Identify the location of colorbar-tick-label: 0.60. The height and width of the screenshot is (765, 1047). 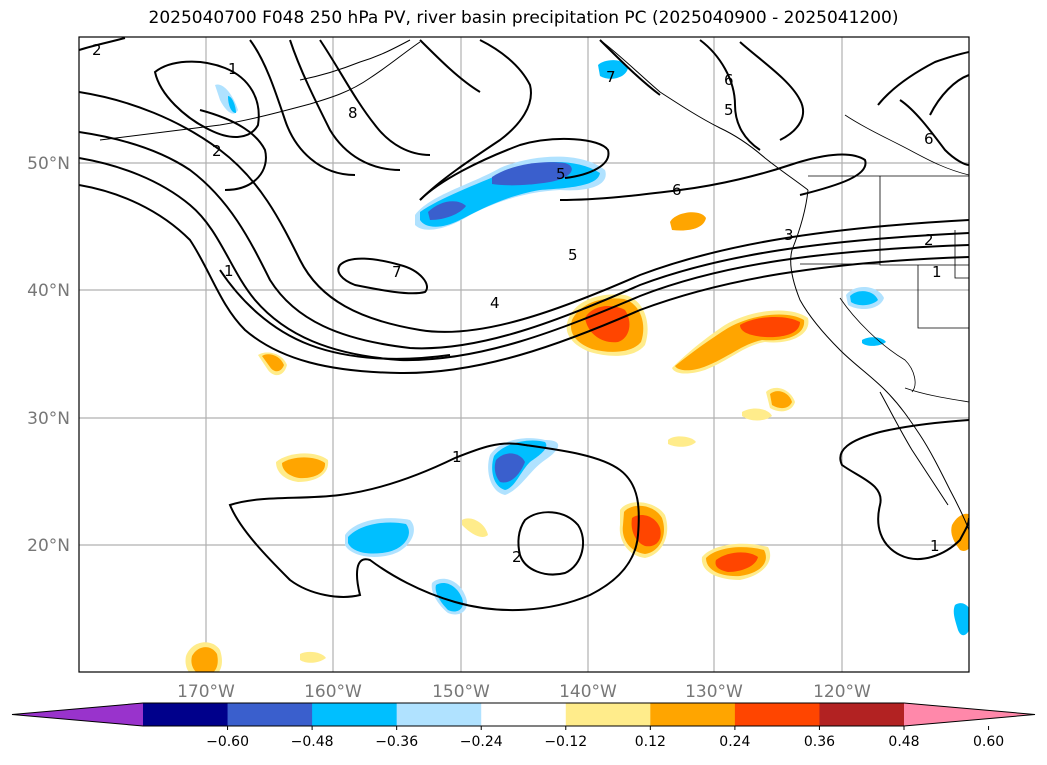
(988, 742).